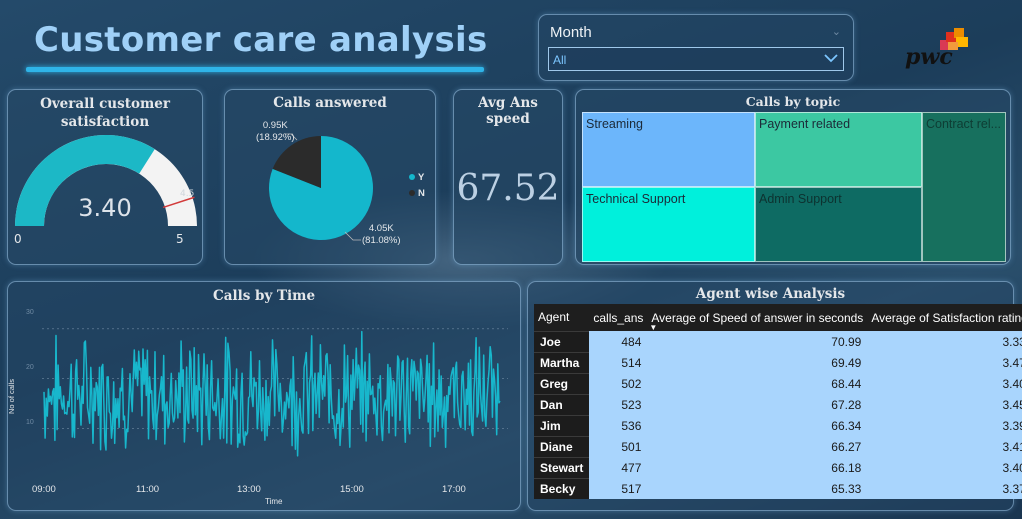 This screenshot has width=1022, height=519. What do you see at coordinates (421, 177) in the screenshot?
I see `legend-label-y: Y` at bounding box center [421, 177].